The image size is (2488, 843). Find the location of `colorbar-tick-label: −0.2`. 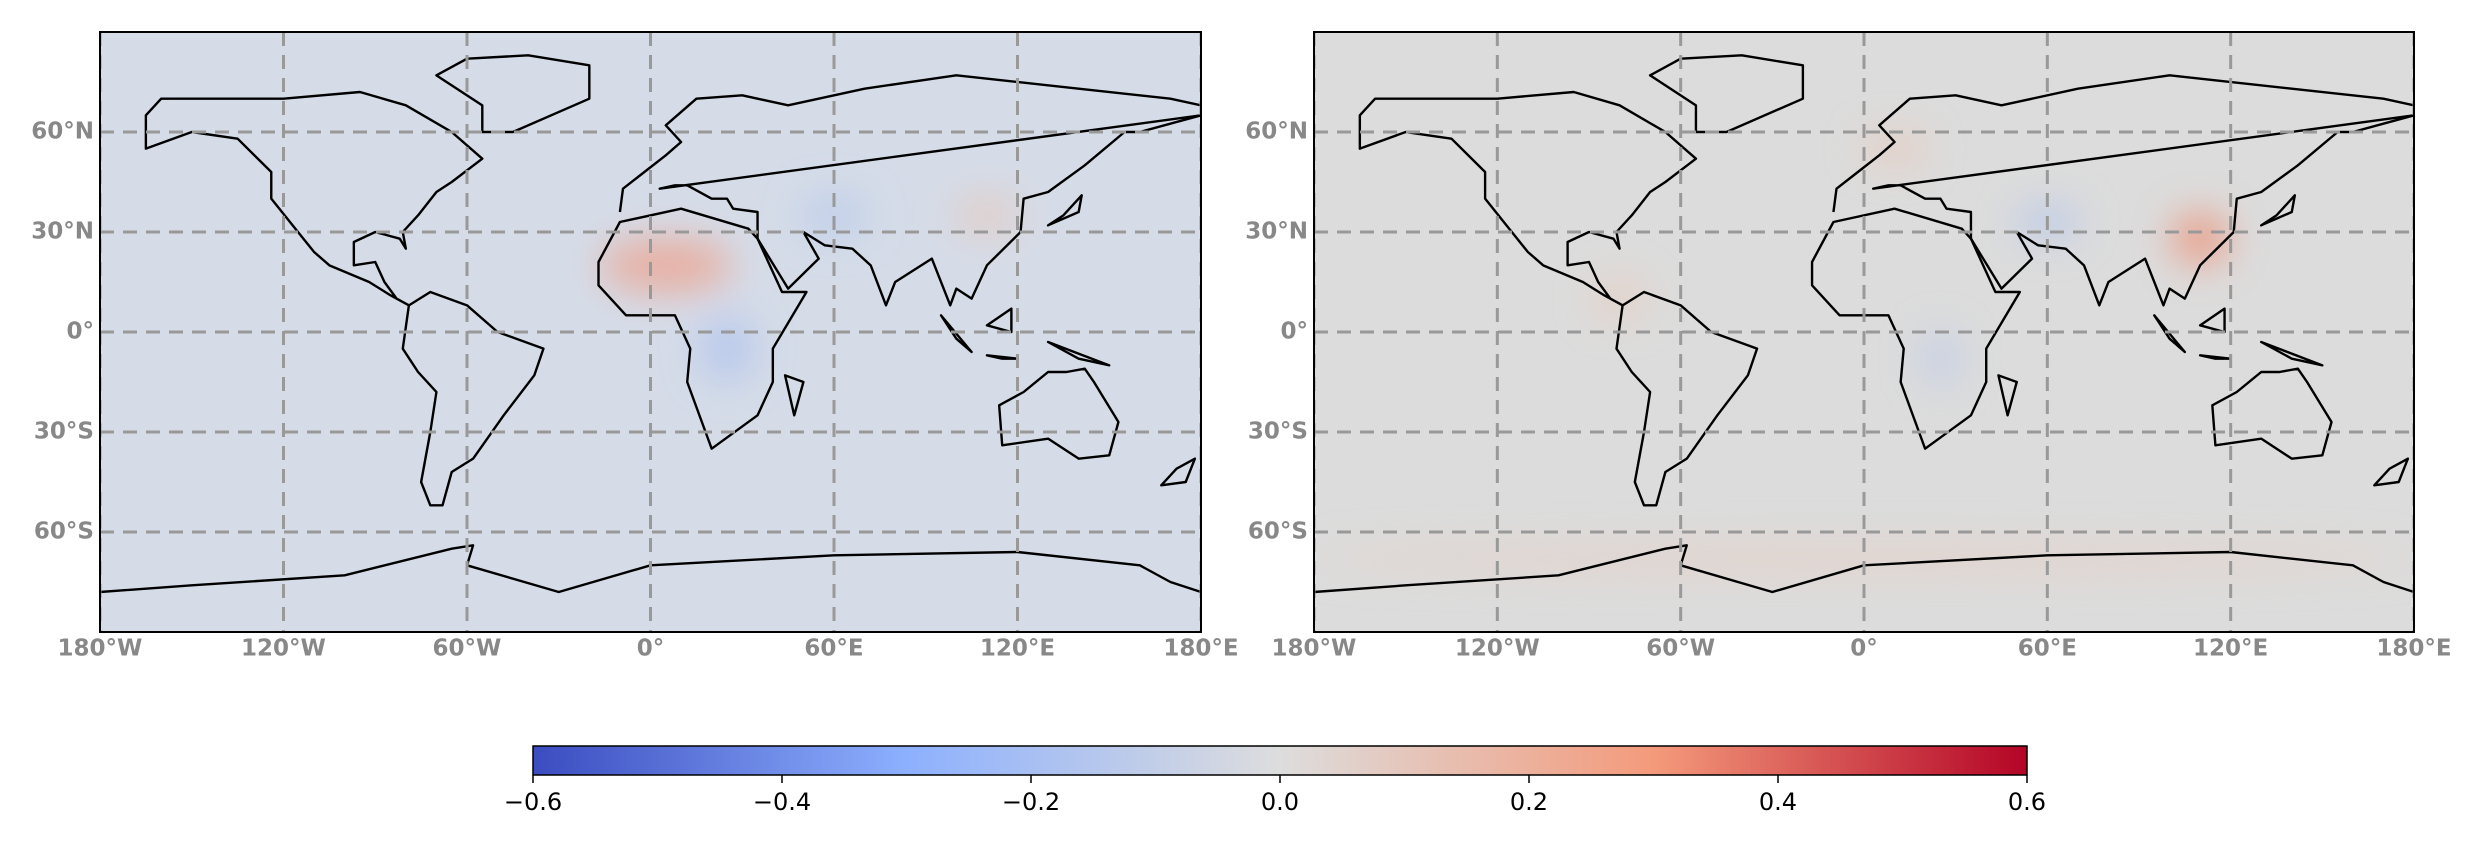

colorbar-tick-label: −0.2 is located at coordinates (1031, 802).